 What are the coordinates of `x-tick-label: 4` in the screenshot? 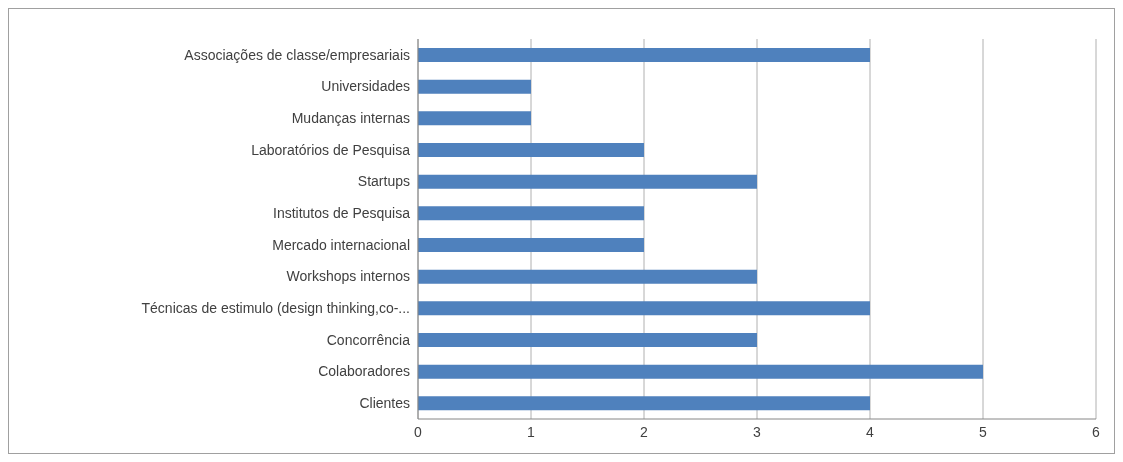 It's located at (870, 431).